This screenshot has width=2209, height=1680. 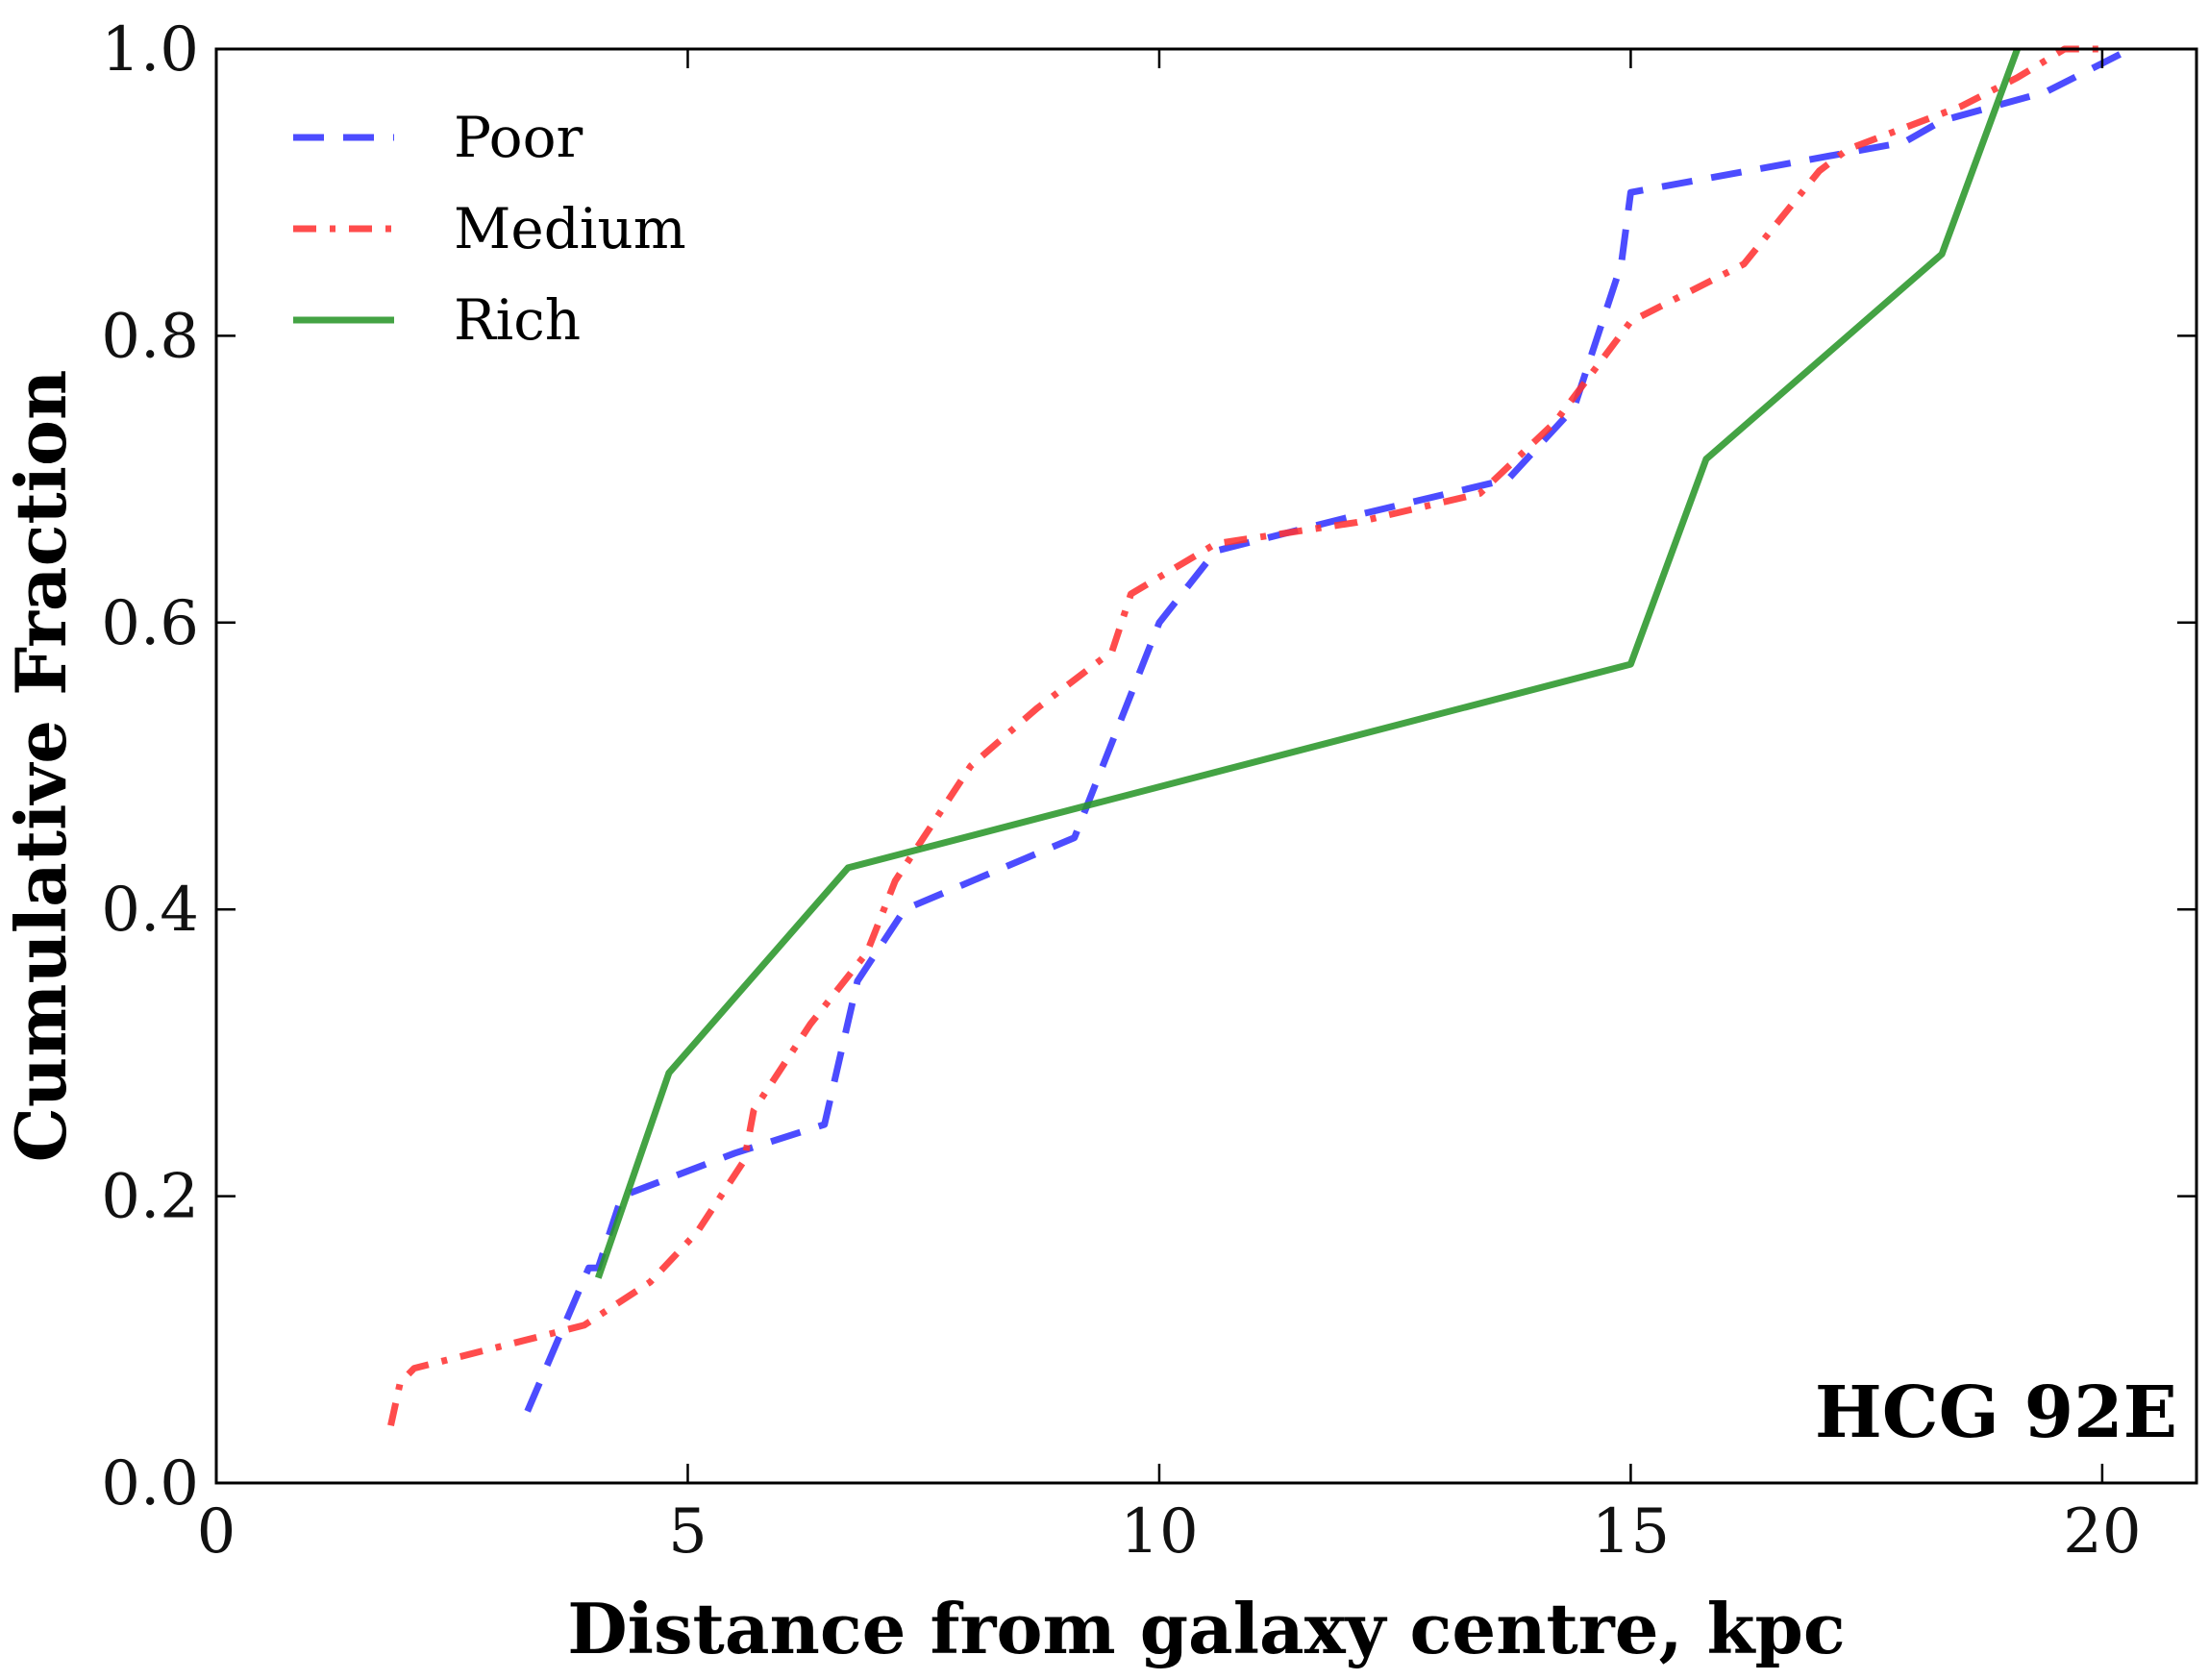 What do you see at coordinates (517, 320) in the screenshot?
I see `legend-label-rich: Rich` at bounding box center [517, 320].